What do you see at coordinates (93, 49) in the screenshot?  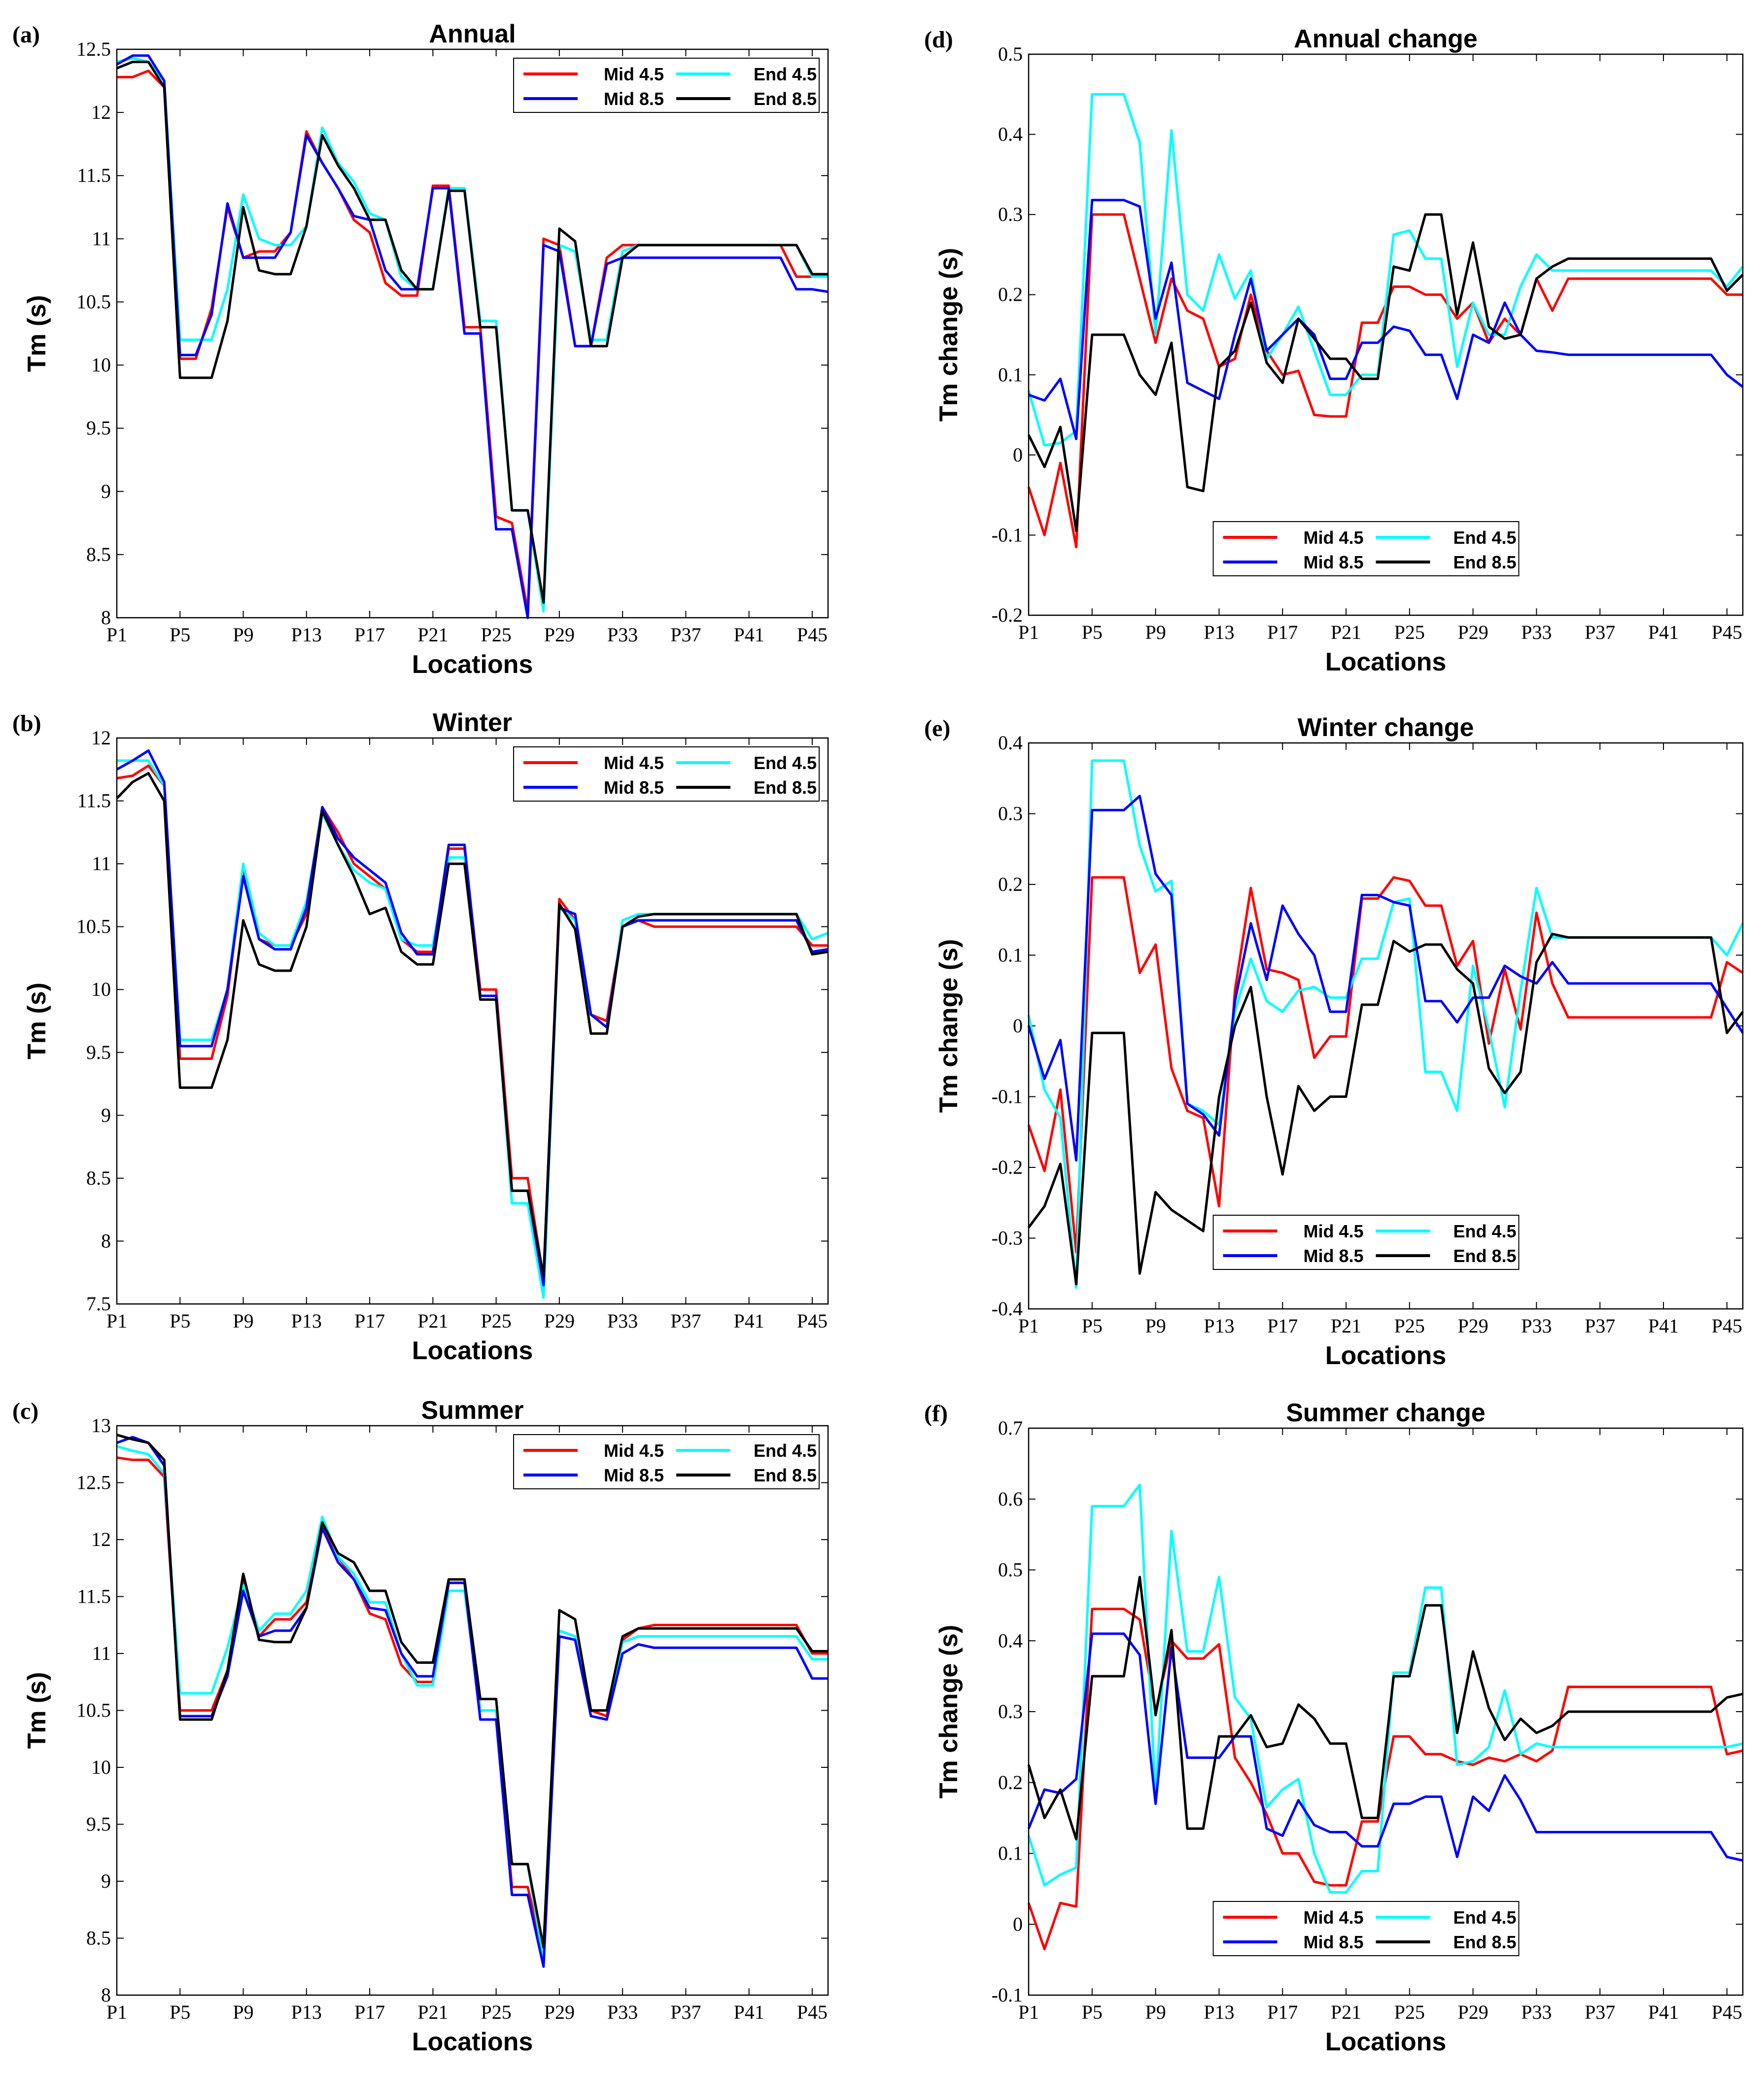 I see `y-tick-label: 12.5` at bounding box center [93, 49].